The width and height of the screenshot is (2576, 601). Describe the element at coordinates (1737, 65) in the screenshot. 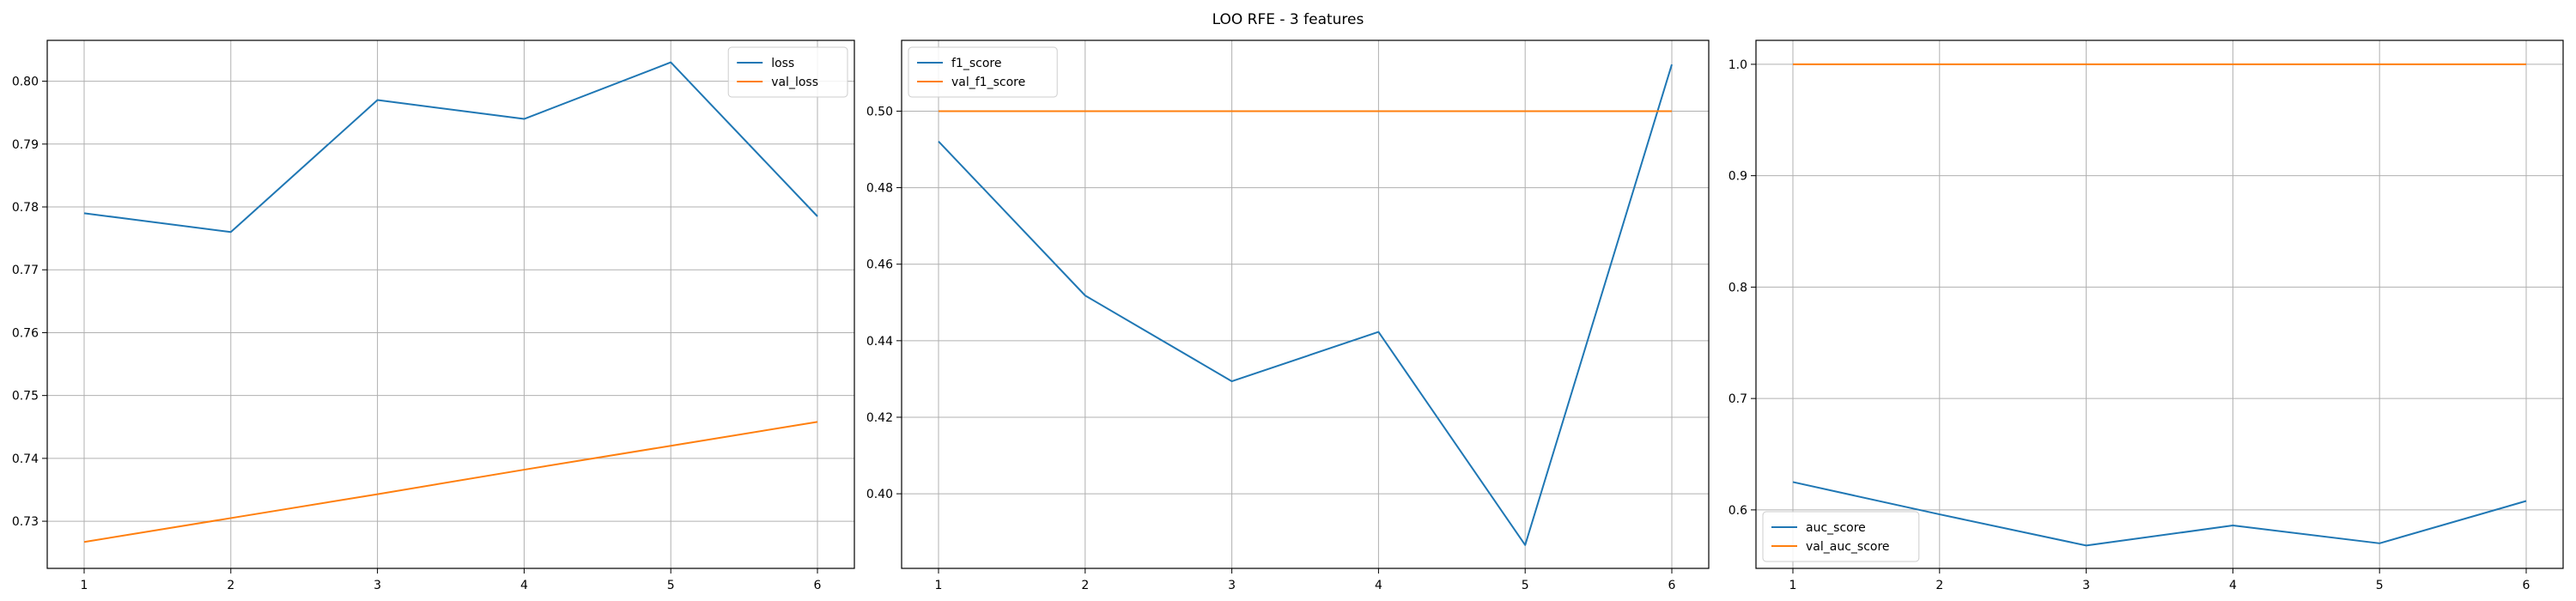

I see `y-tick-label: 1.0` at that location.